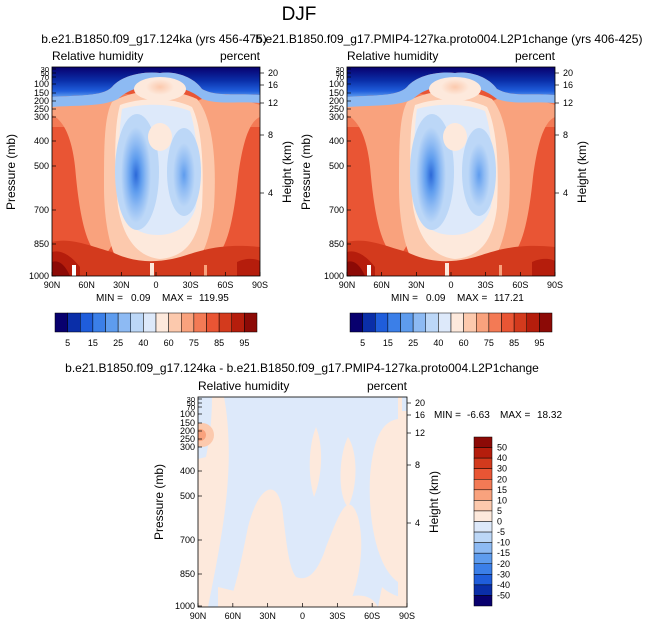 This screenshot has height=630, width=648. I want to click on colorbar-label: 25, so click(118, 343).